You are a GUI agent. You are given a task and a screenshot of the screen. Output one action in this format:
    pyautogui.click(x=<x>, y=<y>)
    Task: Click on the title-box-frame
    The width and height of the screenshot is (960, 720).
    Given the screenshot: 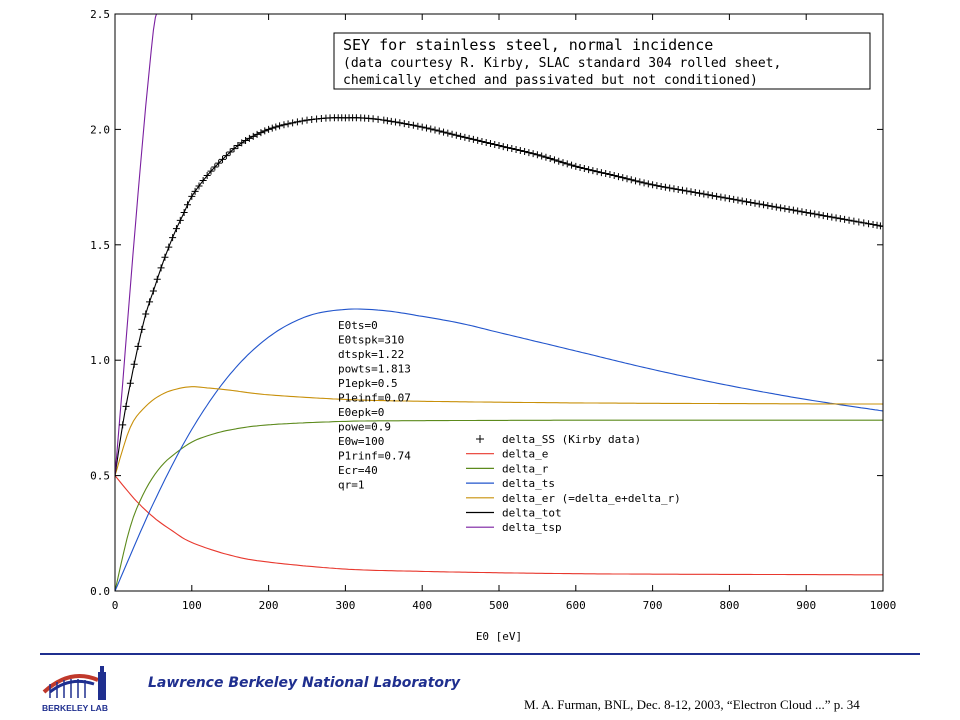 What is the action you would take?
    pyautogui.click(x=602, y=61)
    